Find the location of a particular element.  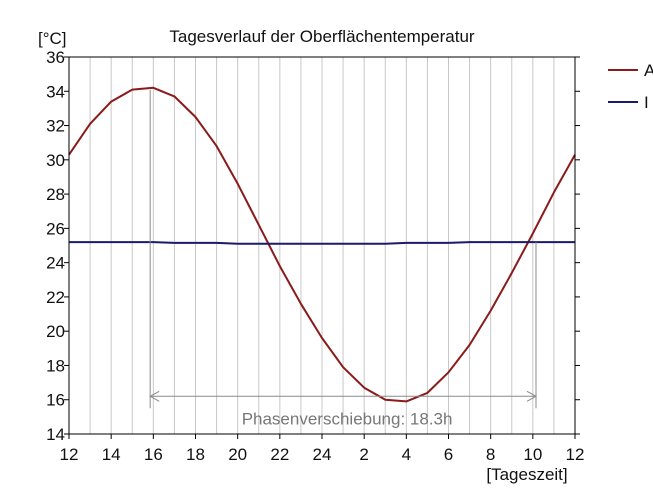

x-tick-label: 4 is located at coordinates (406, 454).